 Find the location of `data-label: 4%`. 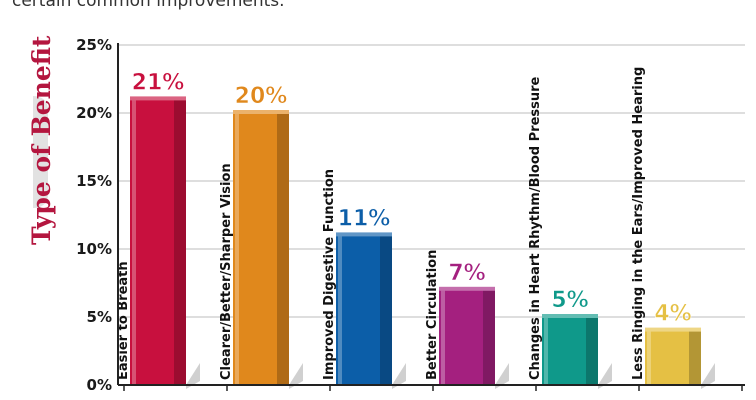

data-label: 4% is located at coordinates (672, 314).